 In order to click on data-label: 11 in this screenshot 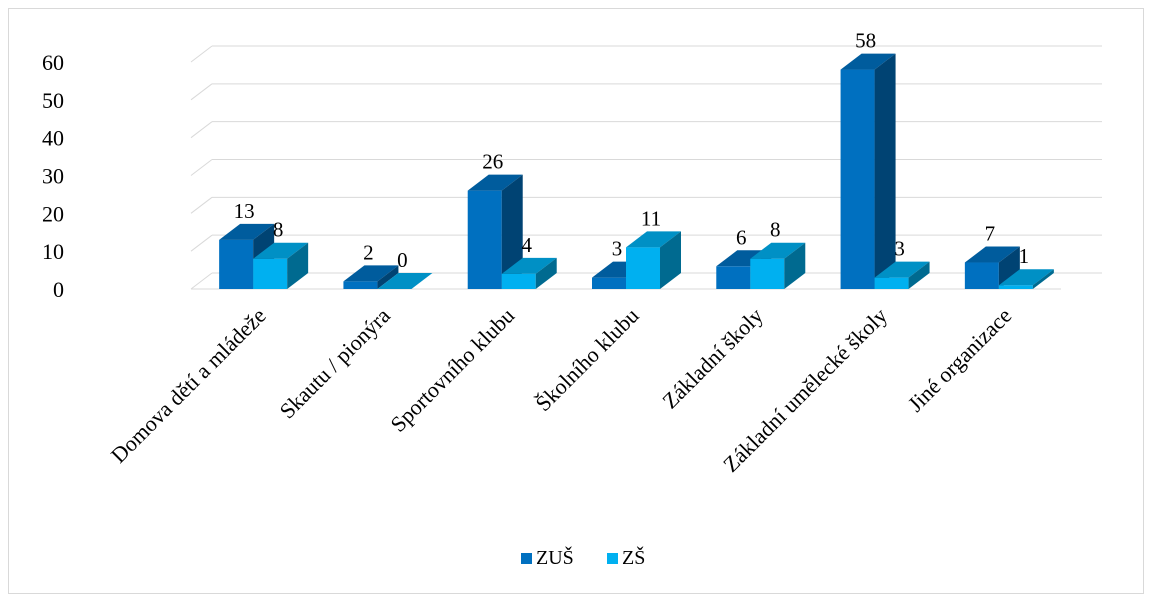, I will do `click(651, 218)`.